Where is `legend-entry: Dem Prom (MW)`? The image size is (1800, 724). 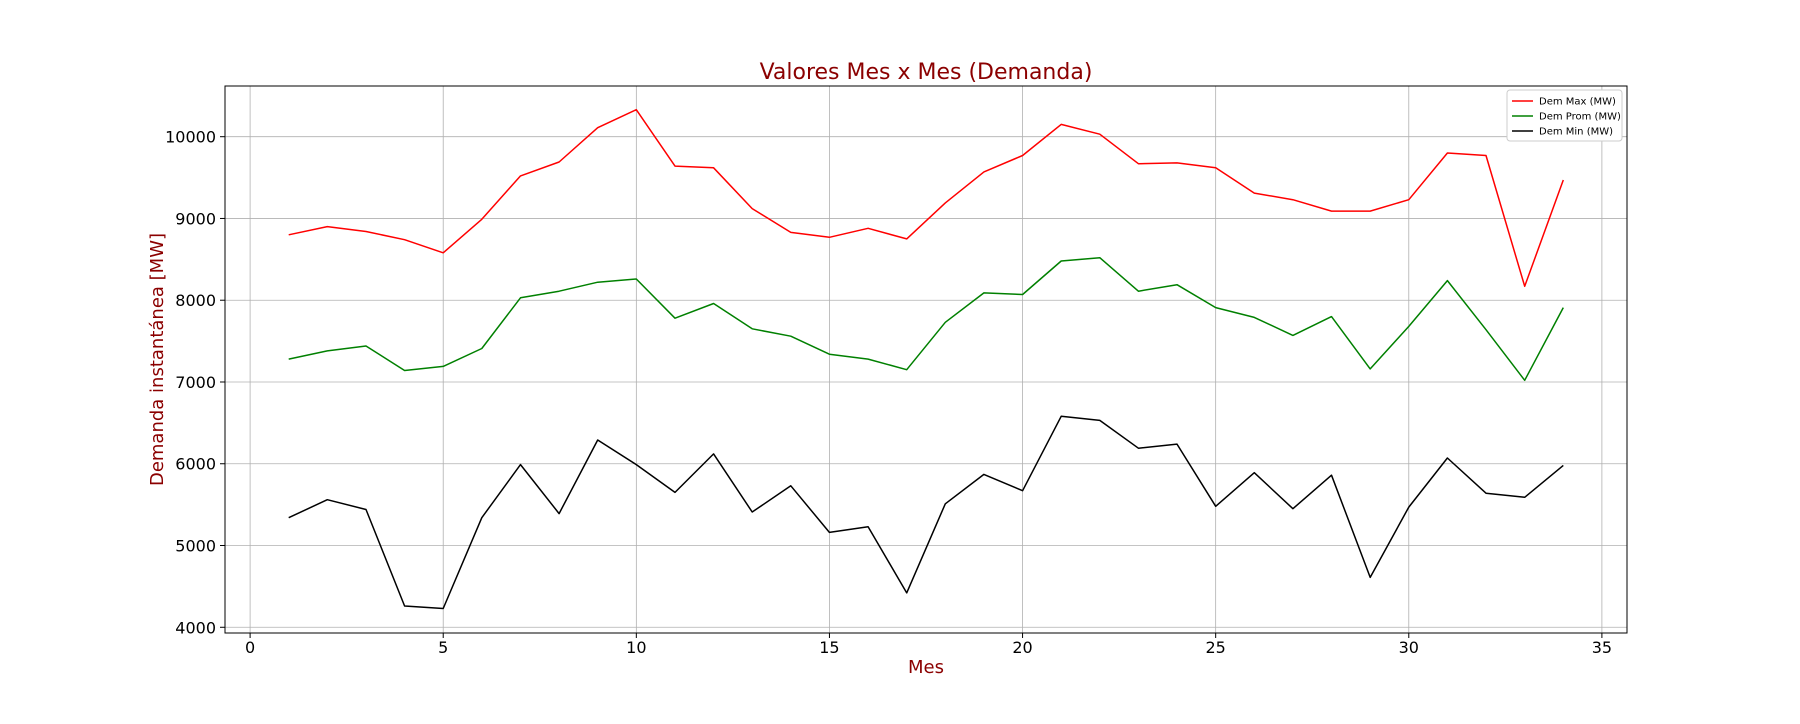 legend-entry: Dem Prom (MW) is located at coordinates (1580, 117).